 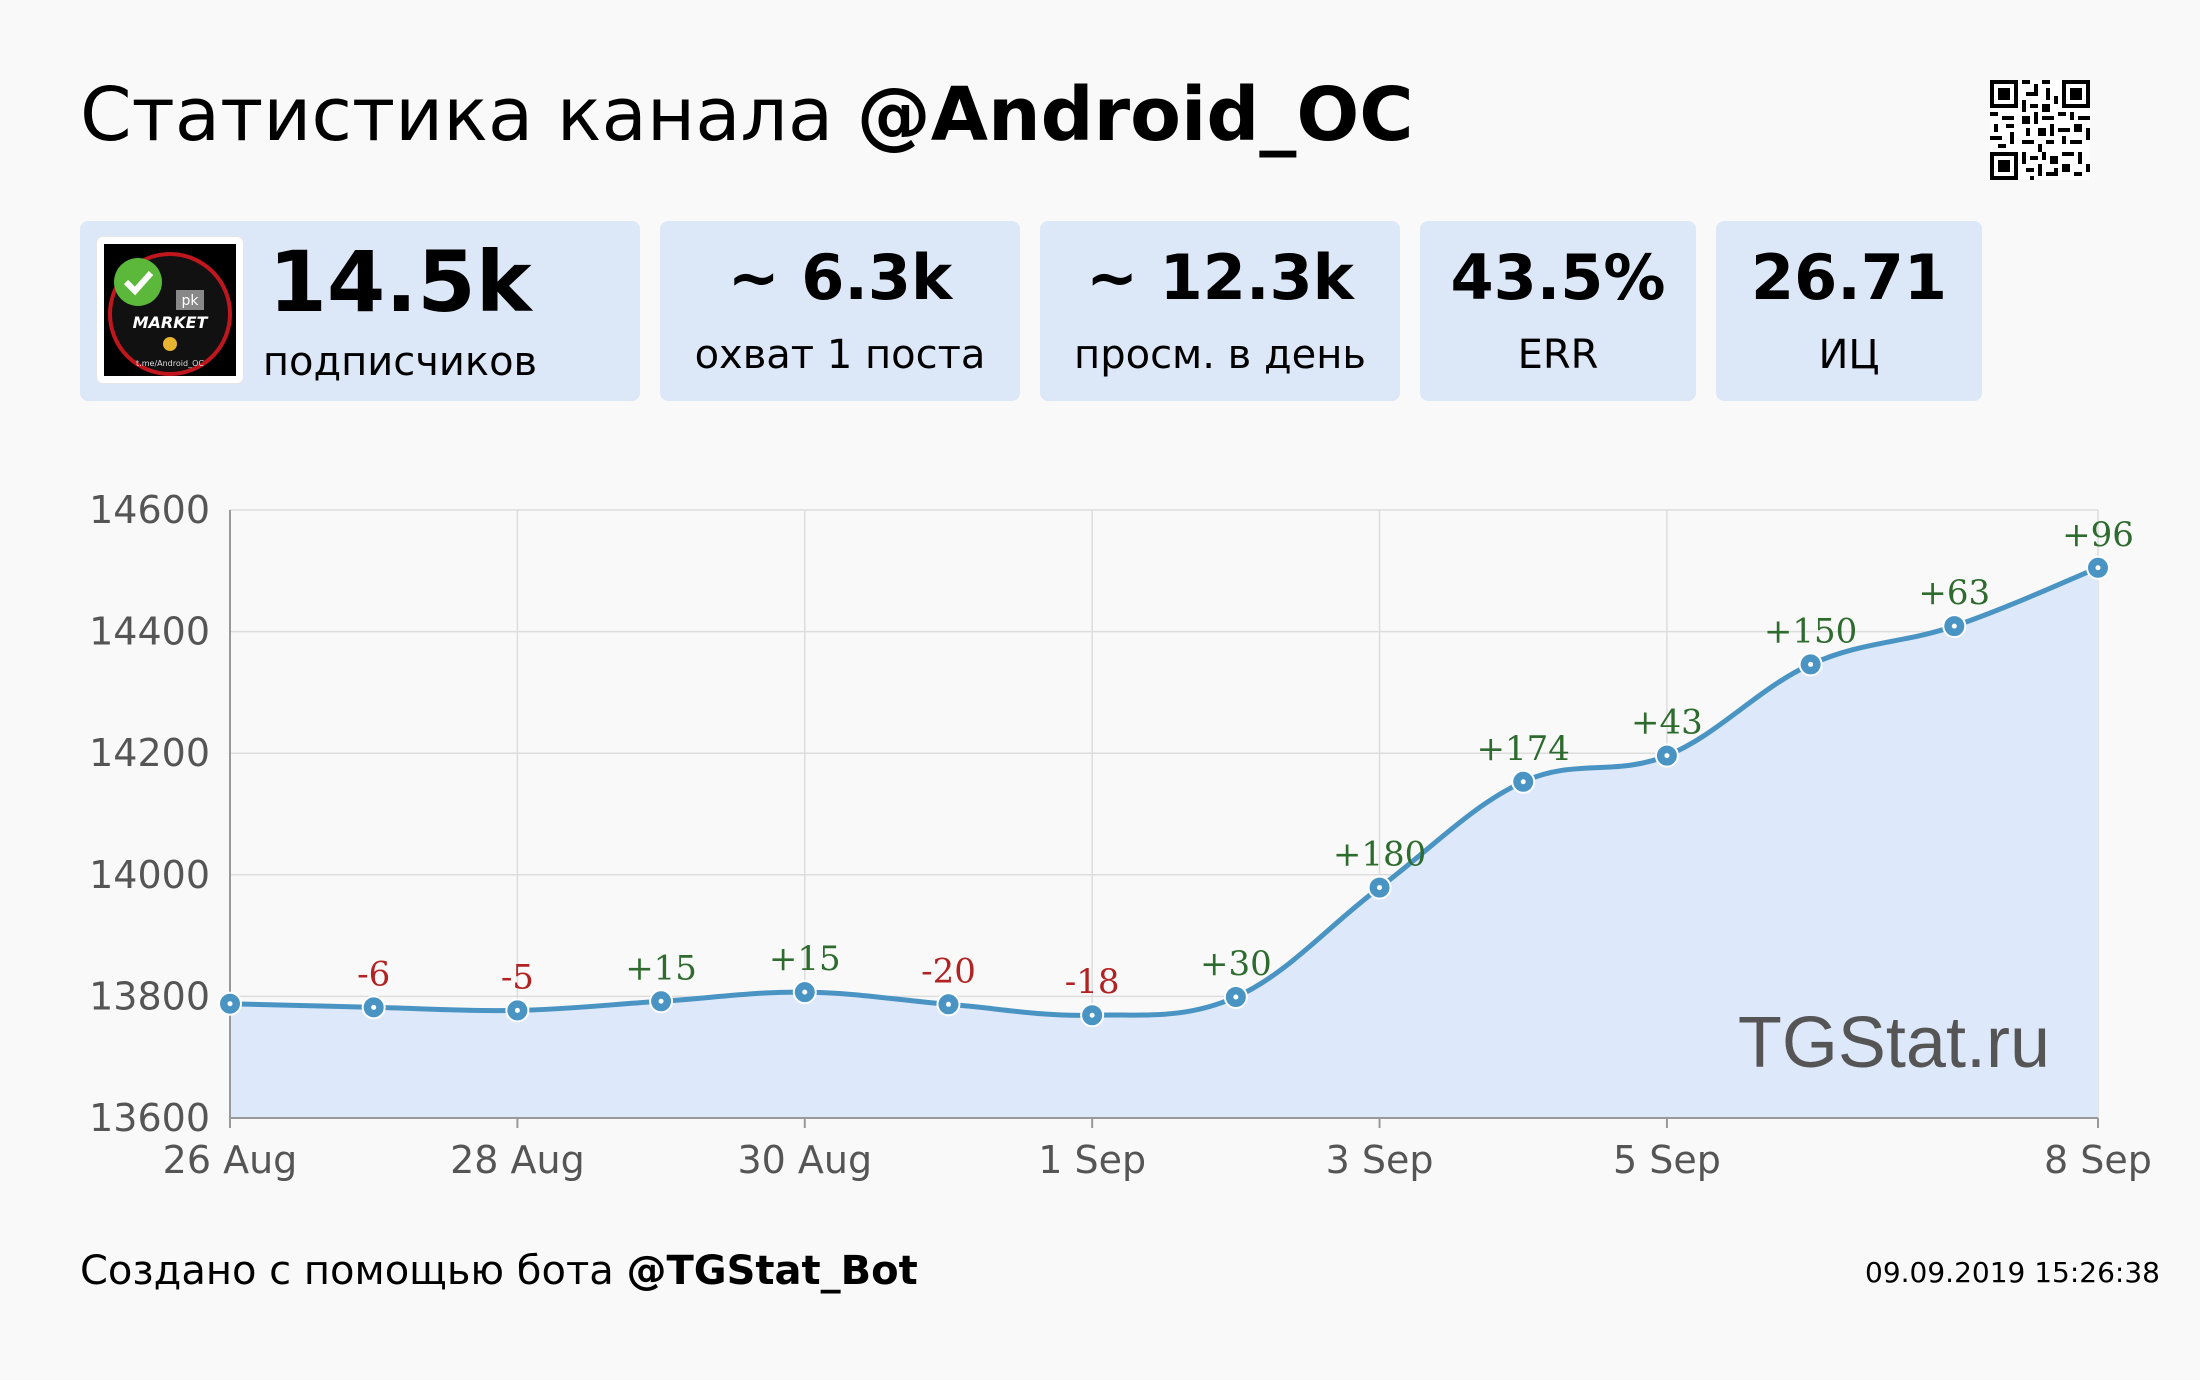 I want to click on stat-value: ~ 6.3k, so click(x=840, y=277).